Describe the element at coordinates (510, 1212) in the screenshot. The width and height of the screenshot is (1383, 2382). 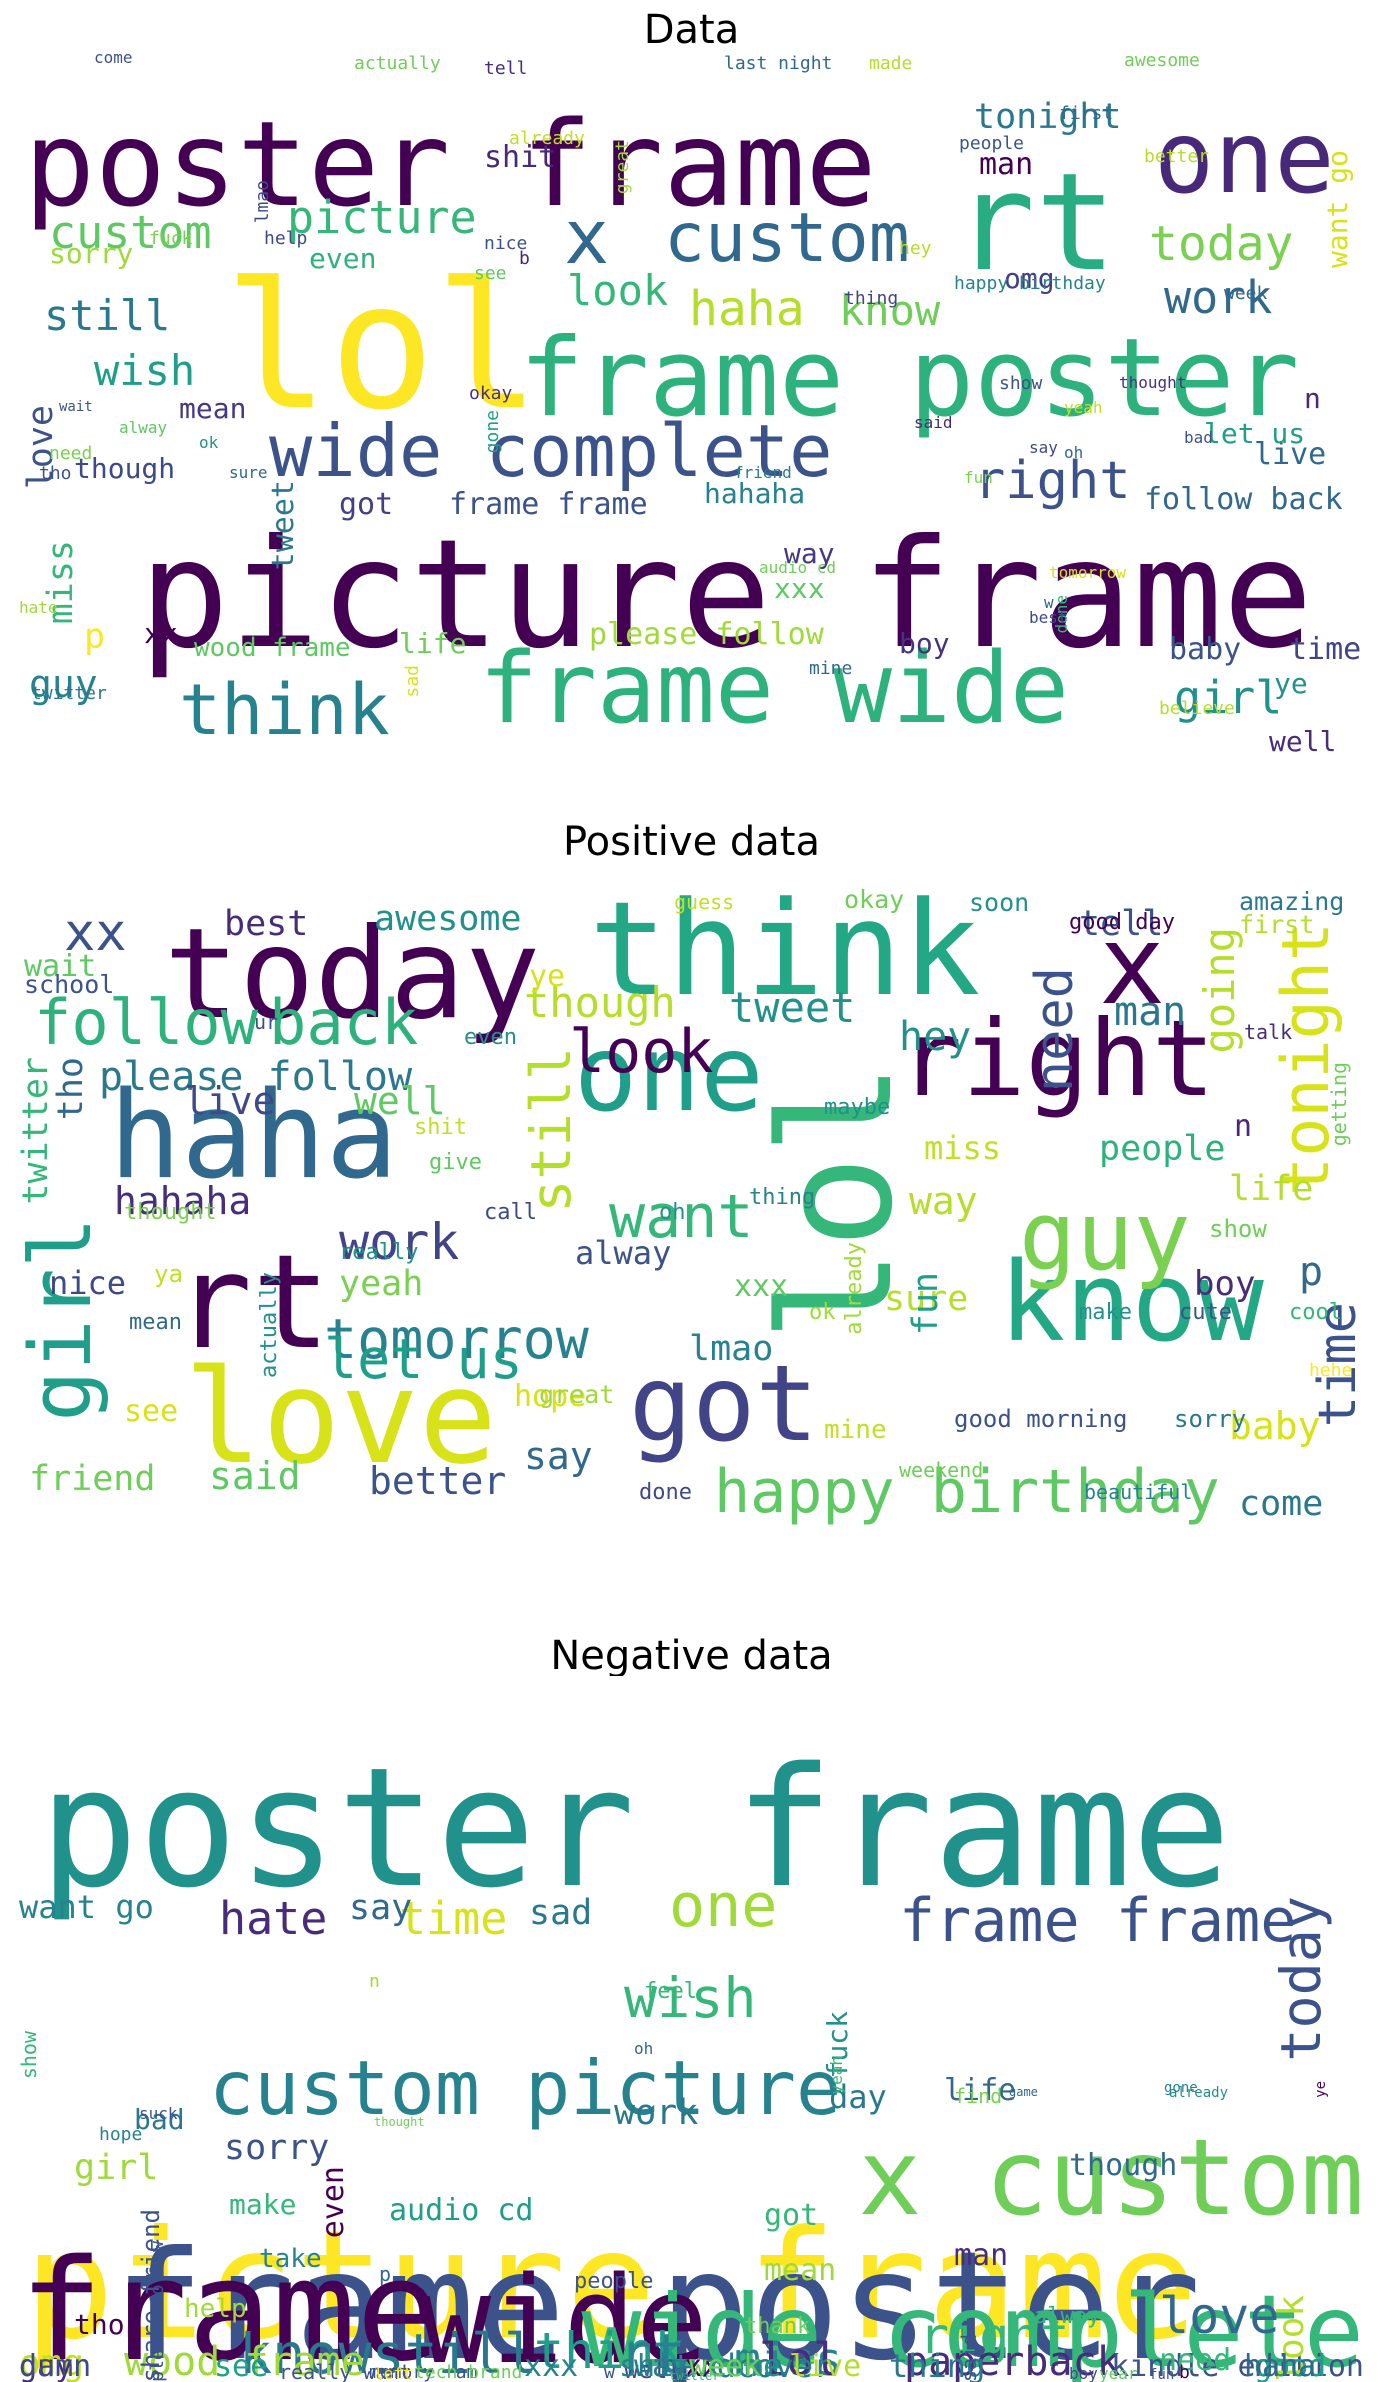
I see `cloud-word: call` at that location.